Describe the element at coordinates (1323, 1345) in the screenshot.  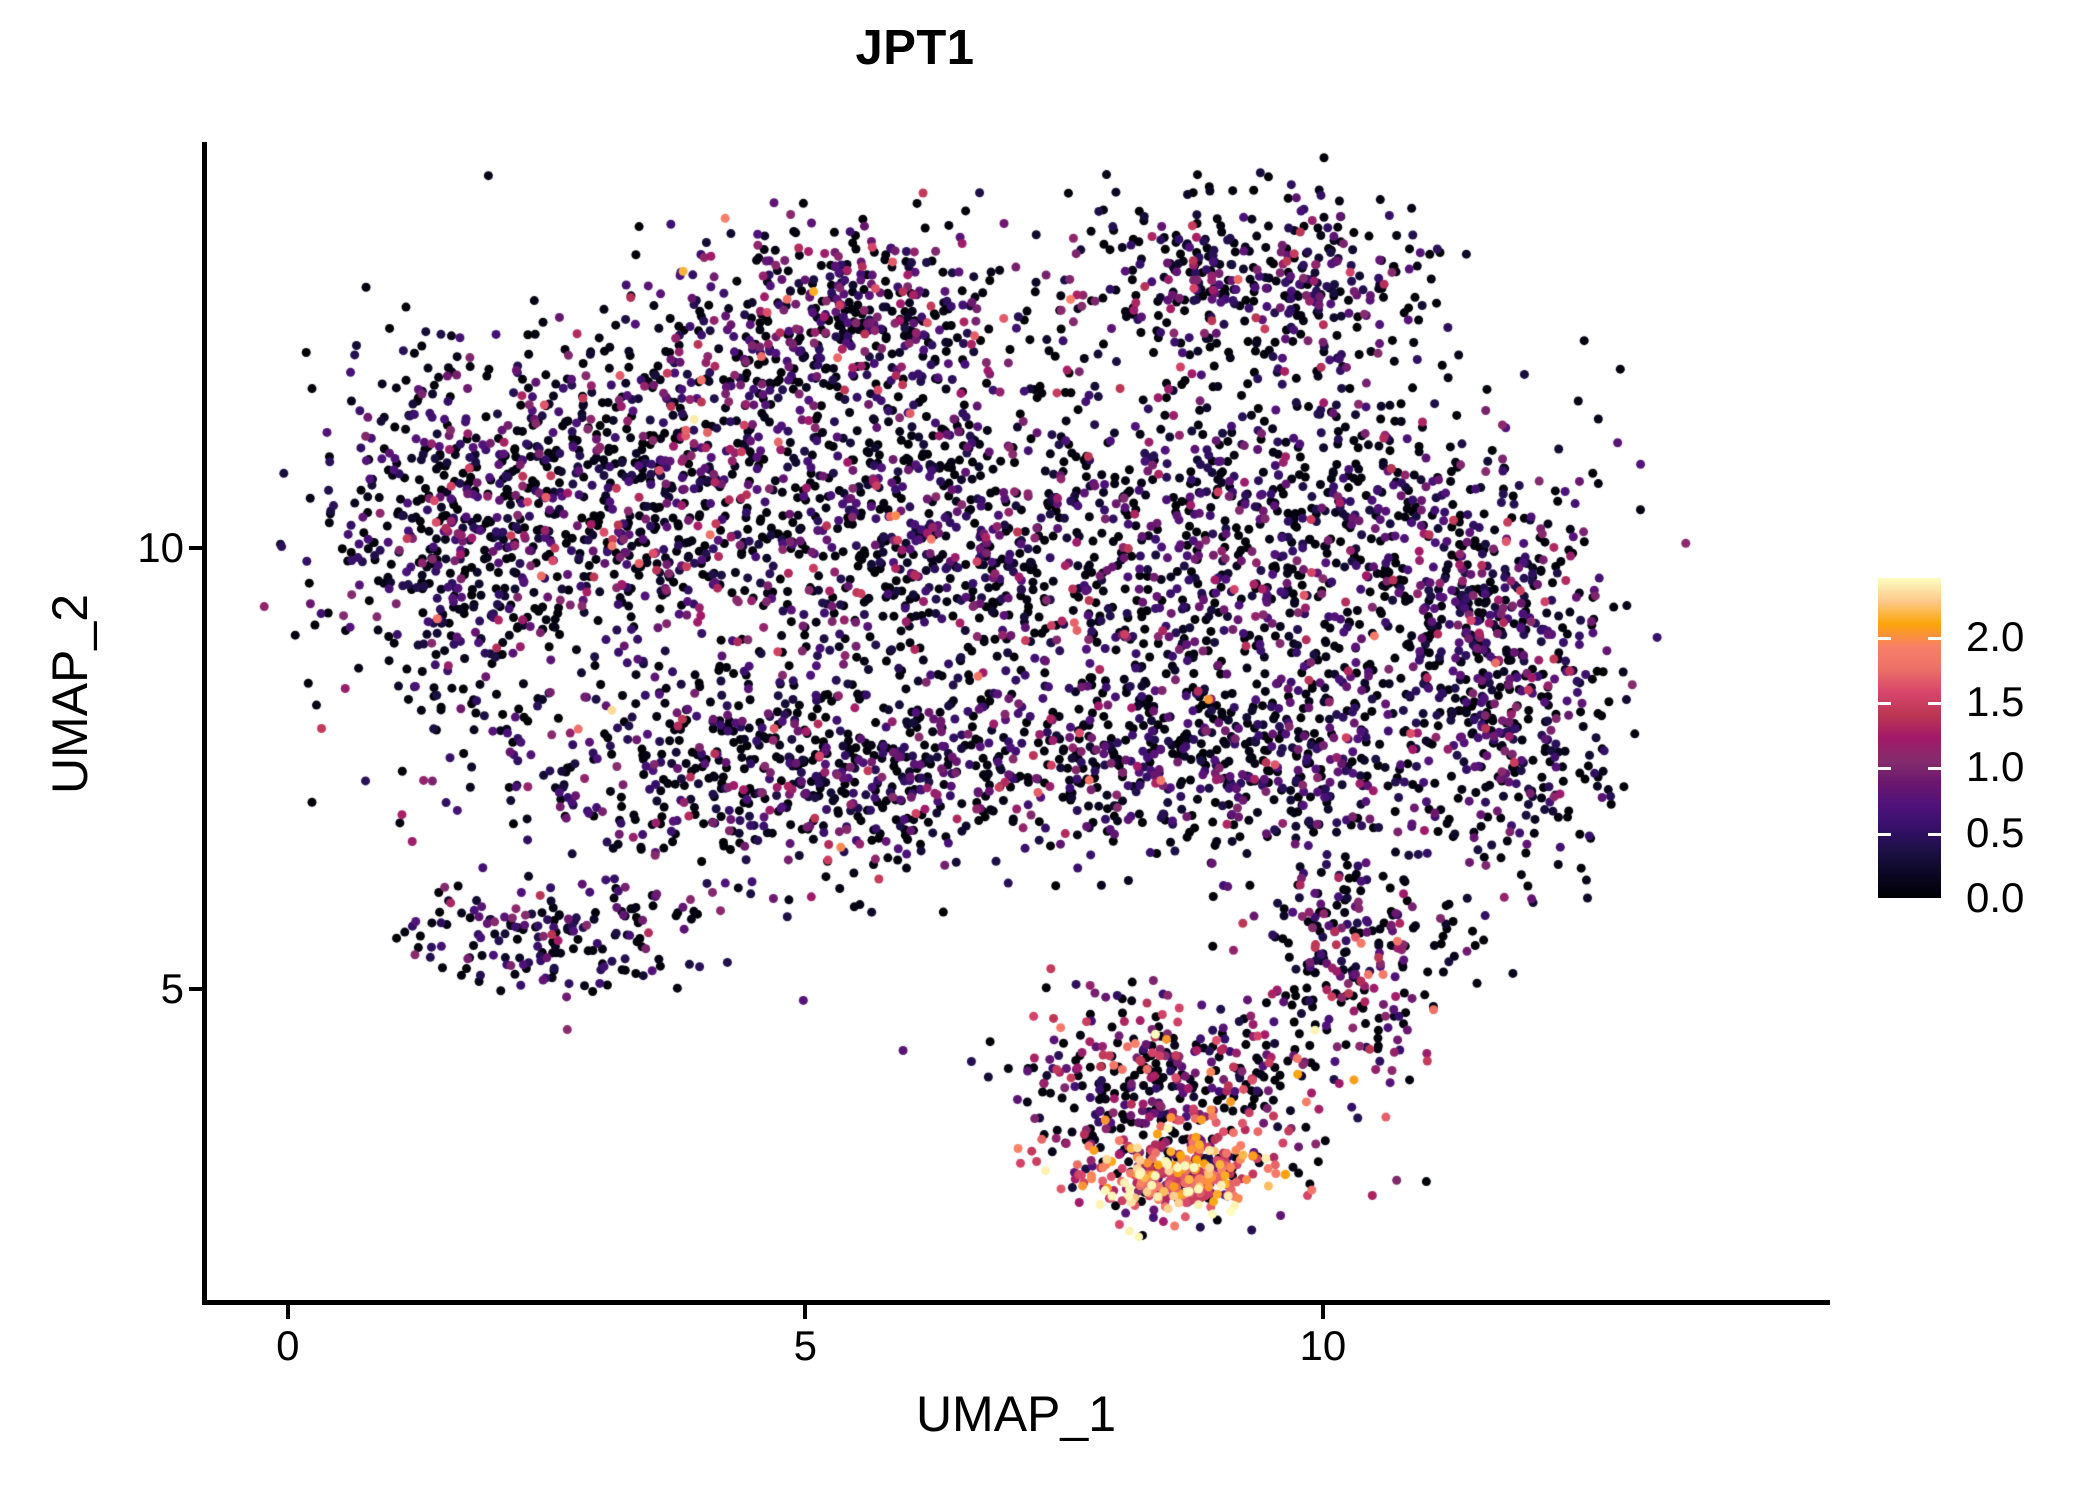
I see `x-tick-label-10: 10` at that location.